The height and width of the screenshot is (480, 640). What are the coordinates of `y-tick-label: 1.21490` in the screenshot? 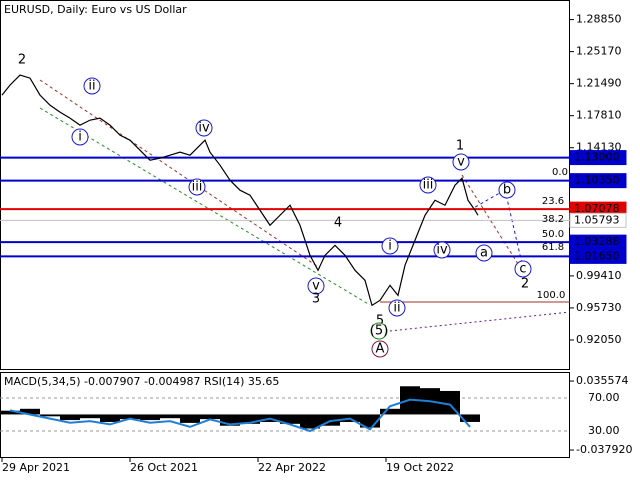 It's located at (599, 83).